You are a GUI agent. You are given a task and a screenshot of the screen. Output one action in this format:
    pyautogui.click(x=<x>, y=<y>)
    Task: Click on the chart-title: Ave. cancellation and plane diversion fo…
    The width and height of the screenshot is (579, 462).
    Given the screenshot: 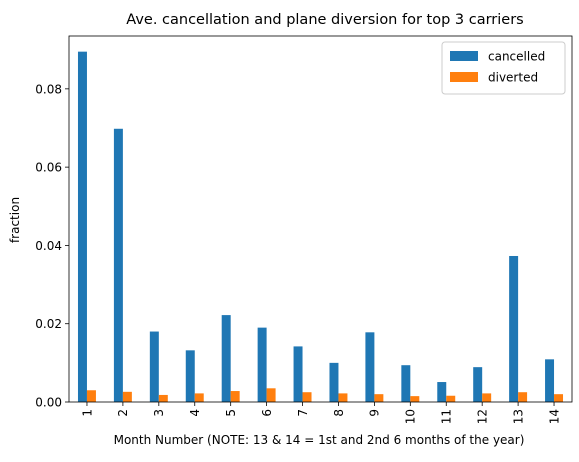 What is the action you would take?
    pyautogui.click(x=324, y=20)
    